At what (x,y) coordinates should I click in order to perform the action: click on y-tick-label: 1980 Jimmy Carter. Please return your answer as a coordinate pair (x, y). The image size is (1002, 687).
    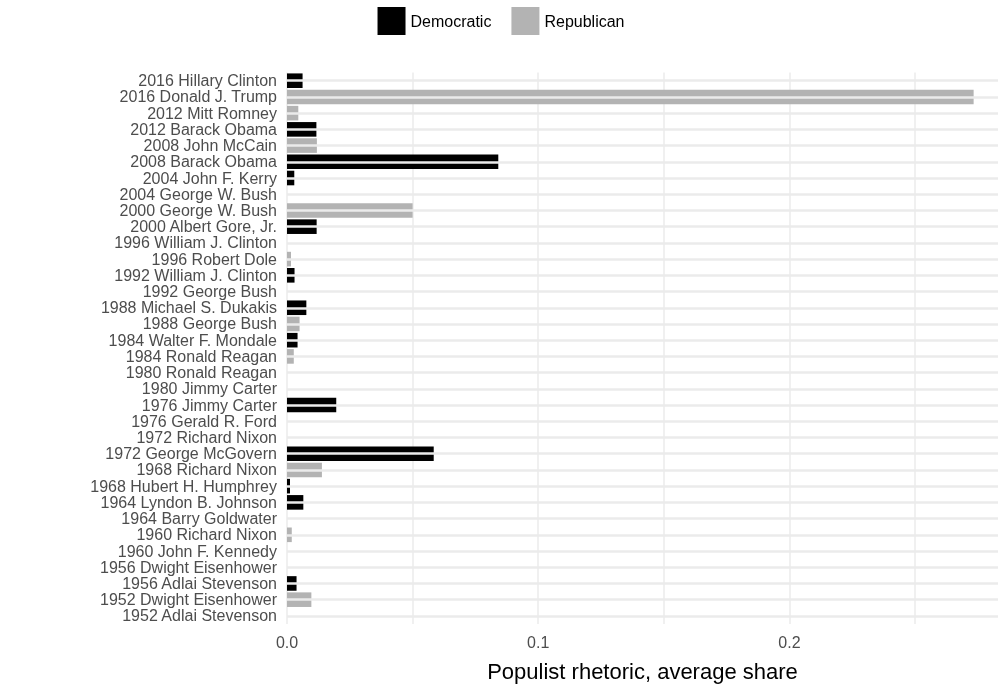
    Looking at the image, I should click on (209, 389).